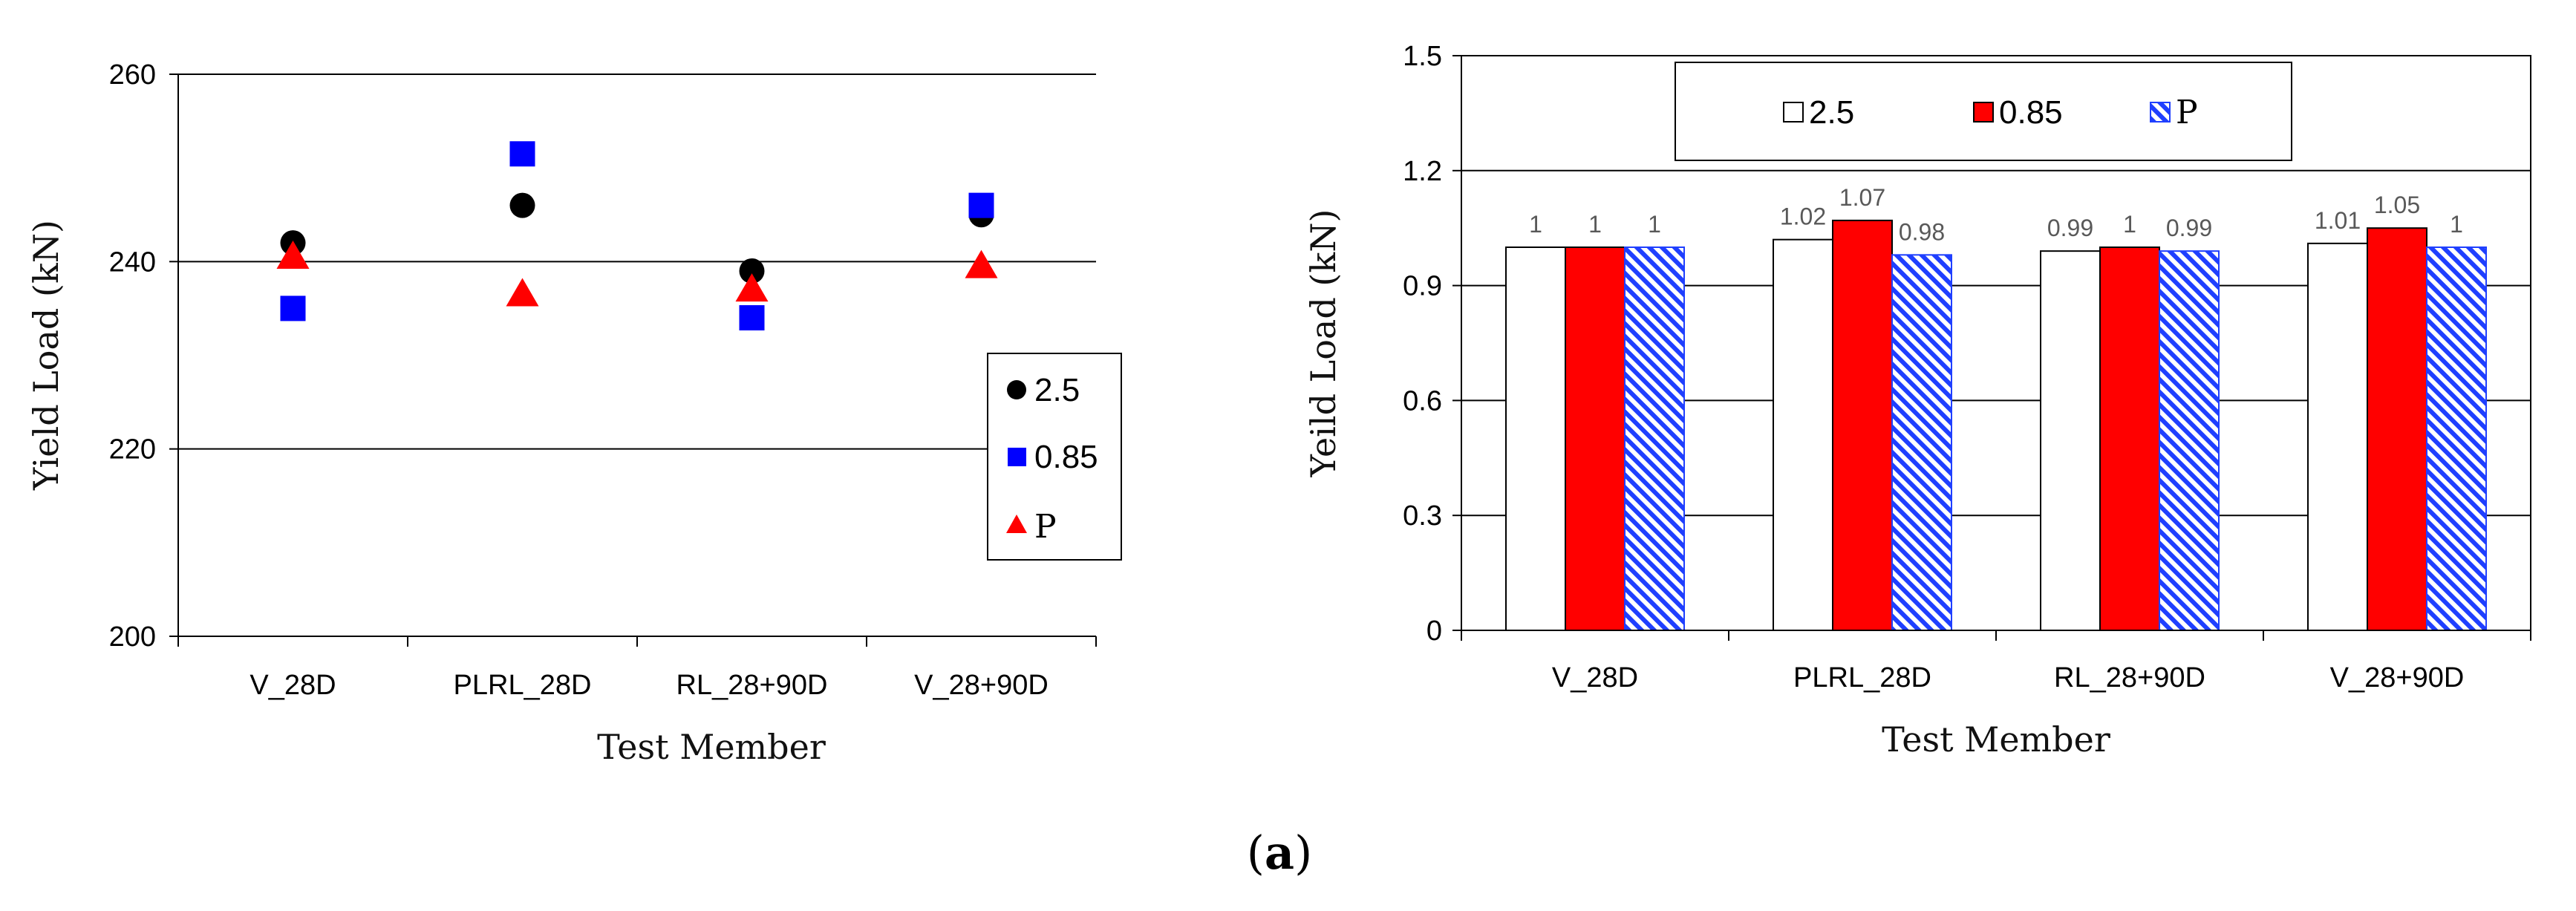 This screenshot has width=2576, height=911. What do you see at coordinates (2397, 205) in the screenshot?
I see `bar-data-label: 1.05` at bounding box center [2397, 205].